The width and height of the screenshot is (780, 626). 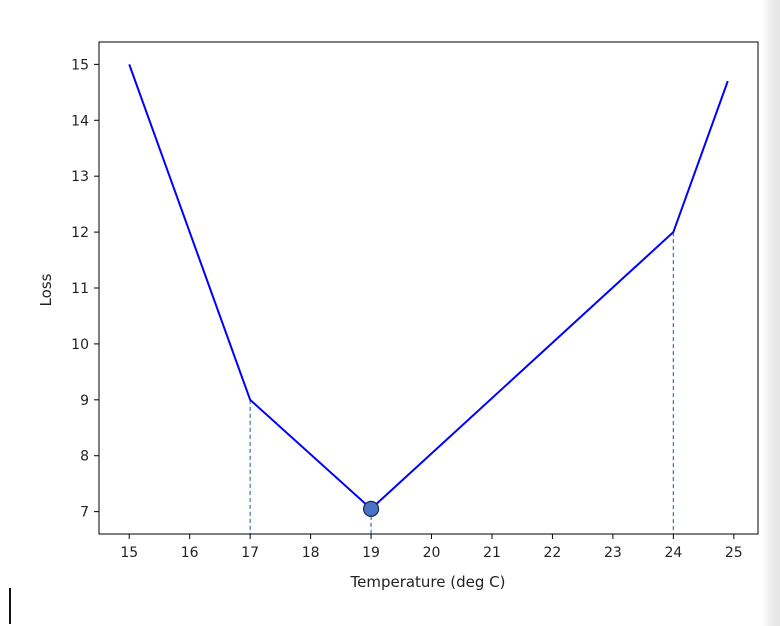 I want to click on y-tick-label: 12, so click(x=80, y=233).